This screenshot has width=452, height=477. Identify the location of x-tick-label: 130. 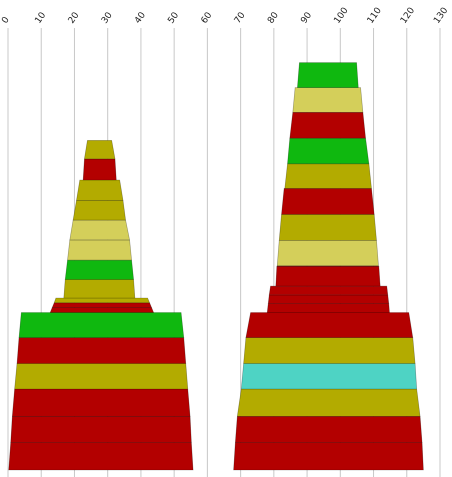
(441, 16).